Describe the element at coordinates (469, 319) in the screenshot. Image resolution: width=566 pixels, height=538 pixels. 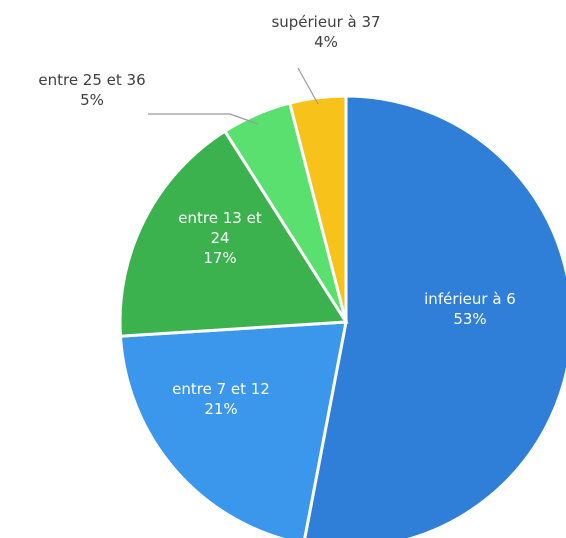
I see `slice-value-label: 53%` at that location.